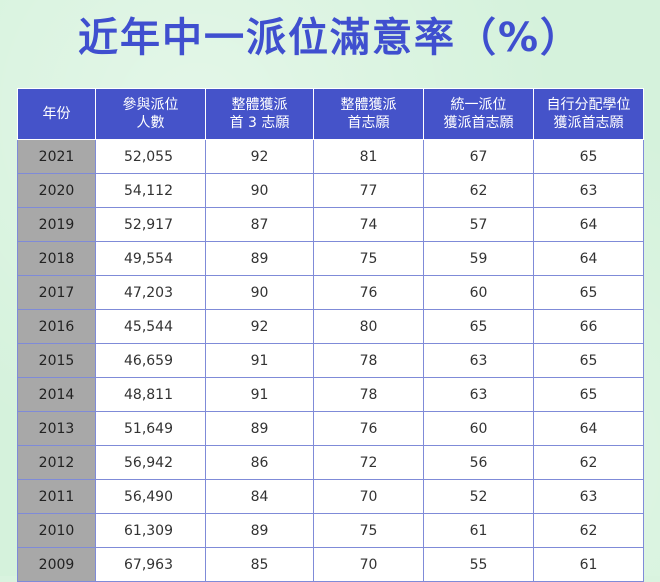 The image size is (660, 582). I want to click on column-header-line: 首志願, so click(368, 123).